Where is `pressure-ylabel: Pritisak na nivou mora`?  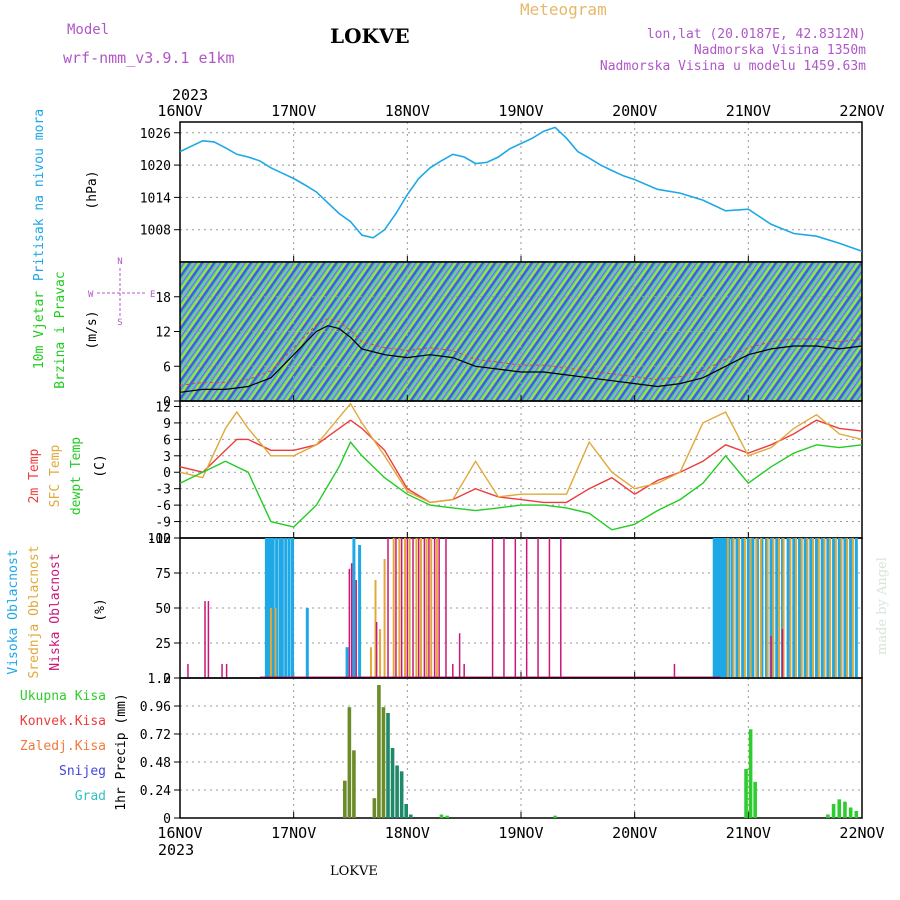
pressure-ylabel: Pritisak na nivou mora is located at coordinates (39, 195).